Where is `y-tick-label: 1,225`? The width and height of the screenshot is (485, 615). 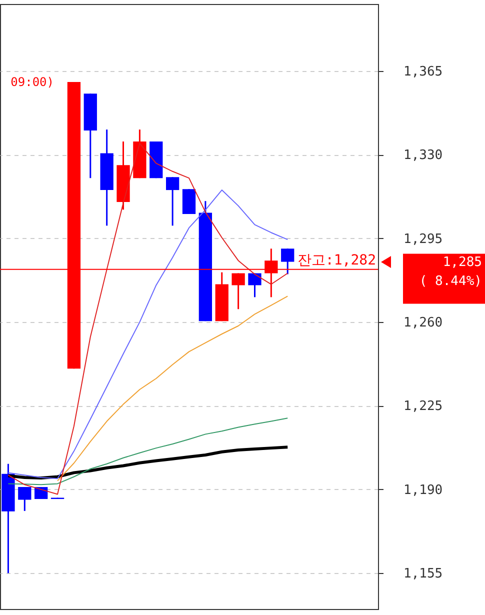
y-tick-label: 1,225 is located at coordinates (423, 406).